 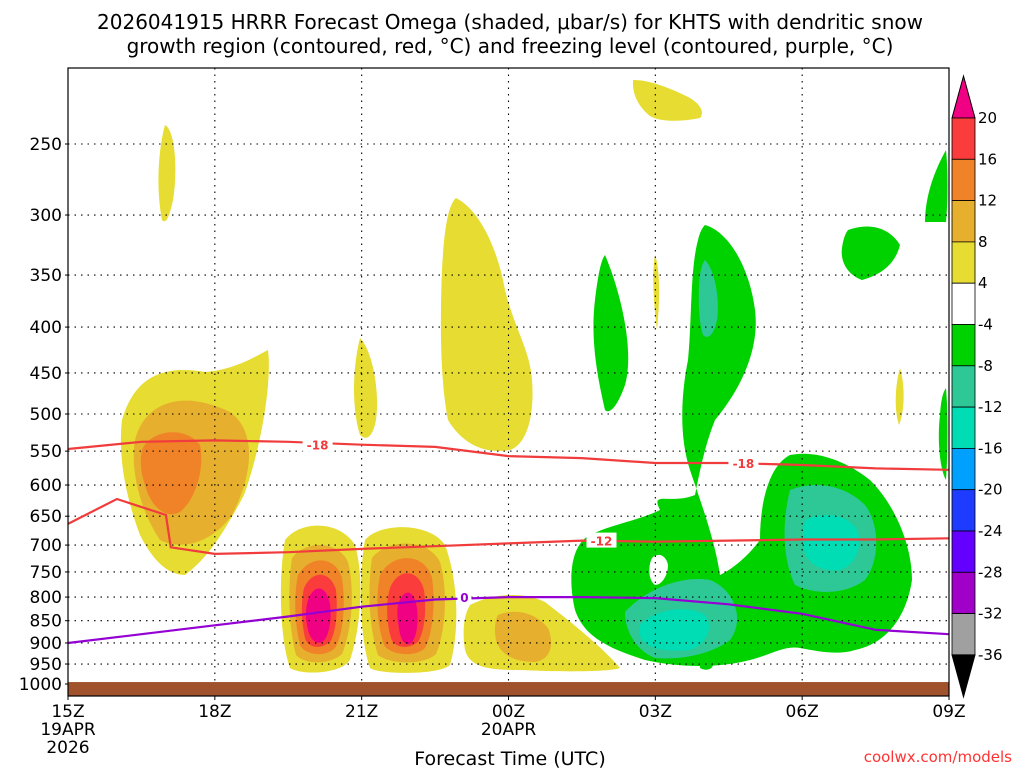 I want to click on xtick-label-00Z: 00Z, so click(x=508, y=712).